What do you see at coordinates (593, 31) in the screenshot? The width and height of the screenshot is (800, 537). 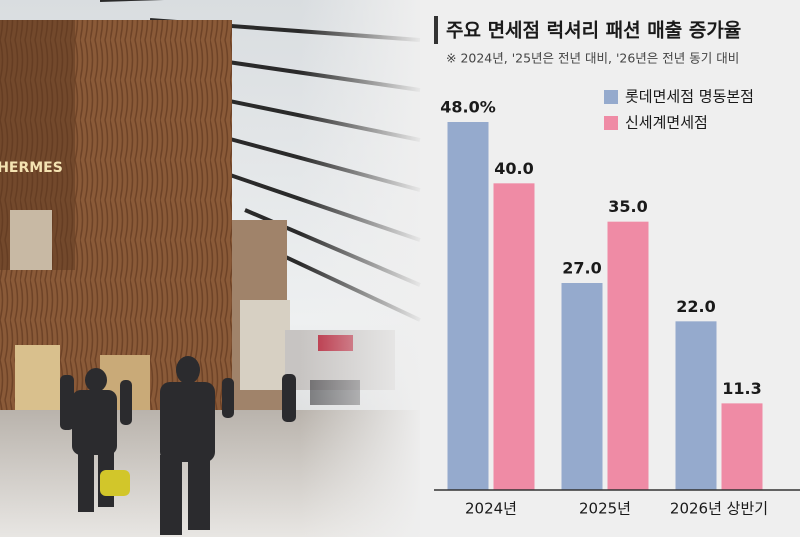 I see `chart-title: 주요 면세점 럭셔리 패션 매출 증가율` at bounding box center [593, 31].